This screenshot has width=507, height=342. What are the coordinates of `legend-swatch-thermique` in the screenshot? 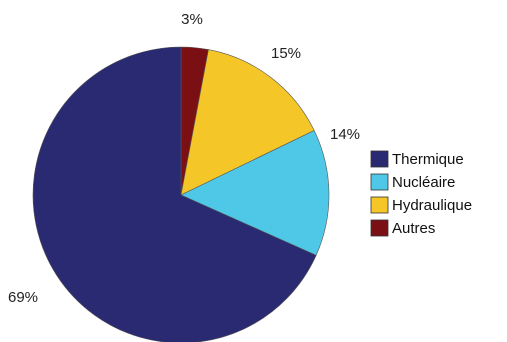 It's located at (379, 159).